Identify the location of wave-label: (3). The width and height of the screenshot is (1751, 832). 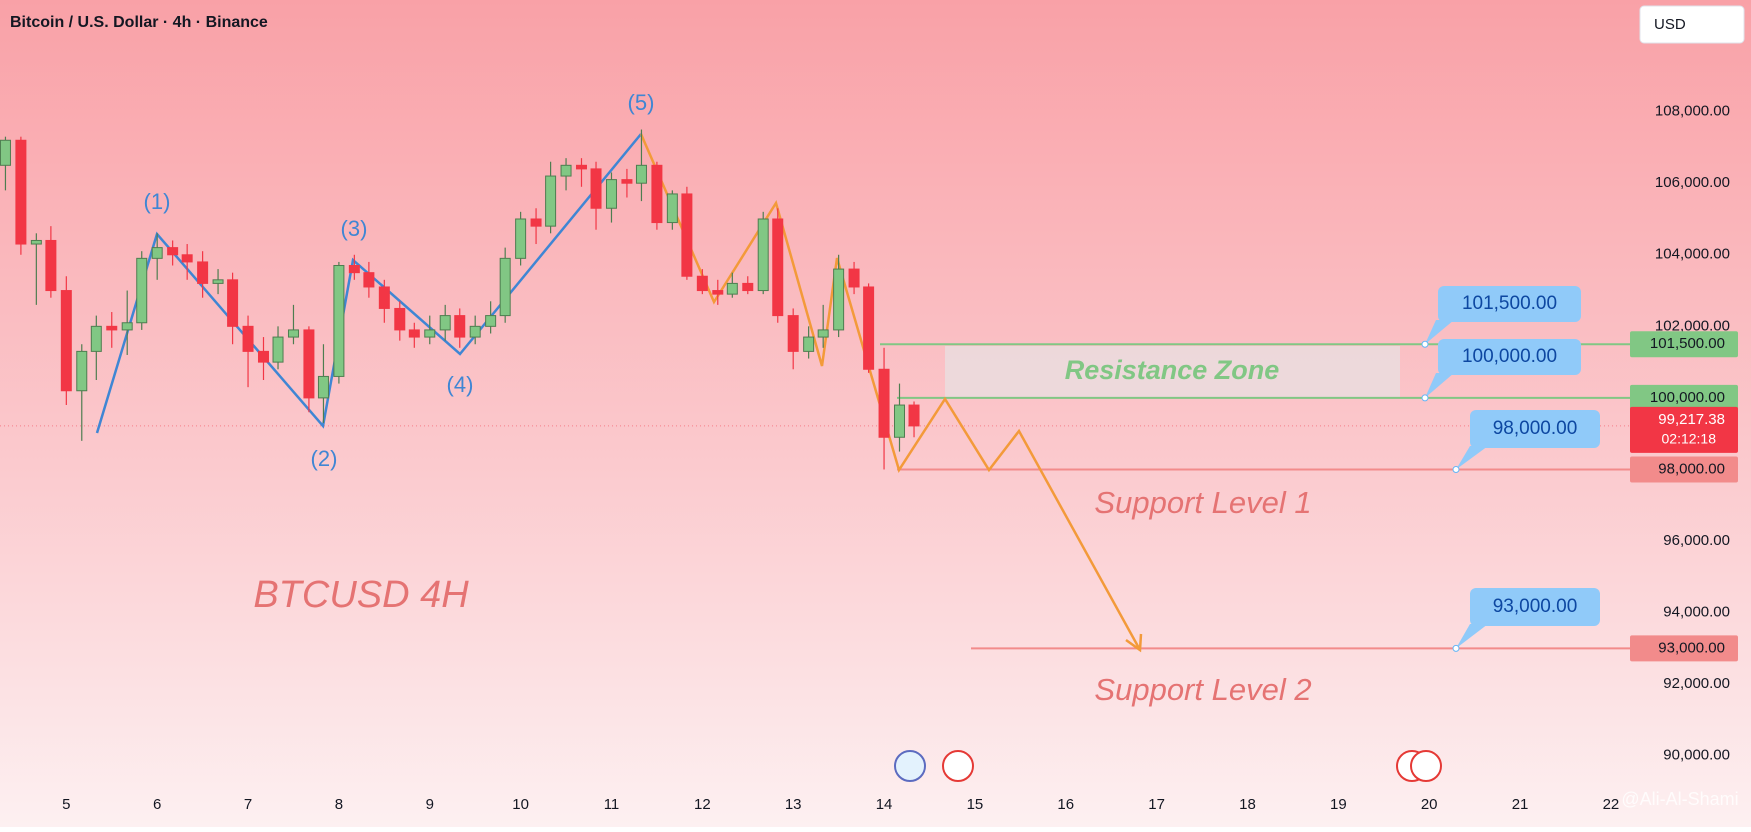
(354, 228).